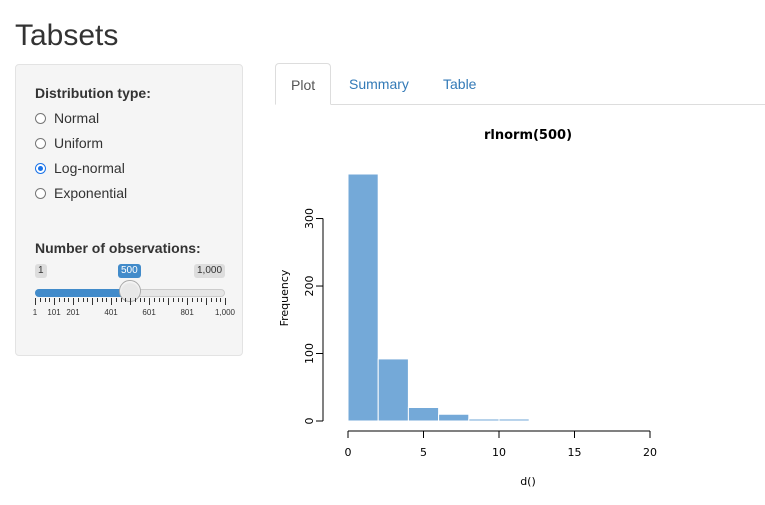  I want to click on radio-label-normal: Normal, so click(77, 118).